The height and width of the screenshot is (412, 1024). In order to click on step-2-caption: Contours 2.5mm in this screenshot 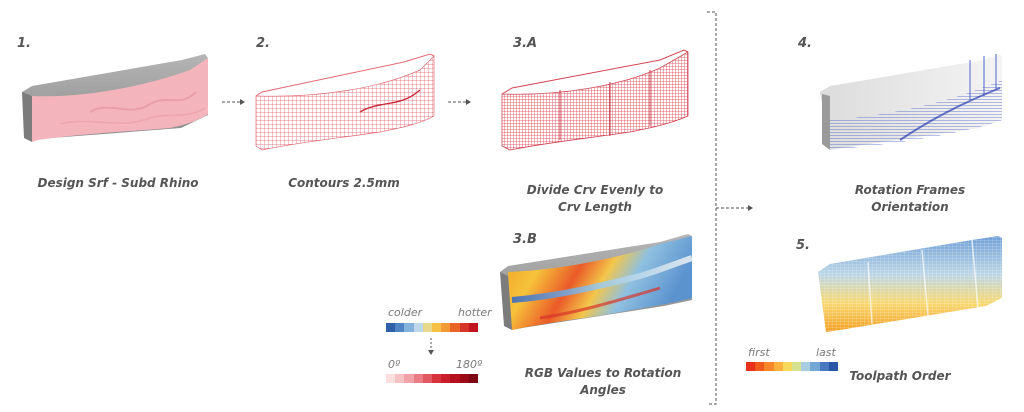, I will do `click(344, 183)`.